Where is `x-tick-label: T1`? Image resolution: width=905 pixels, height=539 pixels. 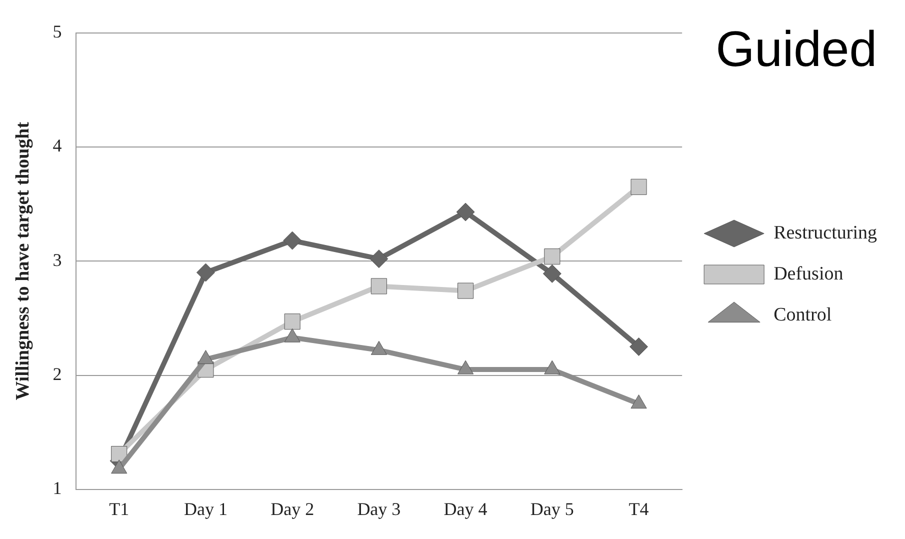
x-tick-label: T1 is located at coordinates (119, 508).